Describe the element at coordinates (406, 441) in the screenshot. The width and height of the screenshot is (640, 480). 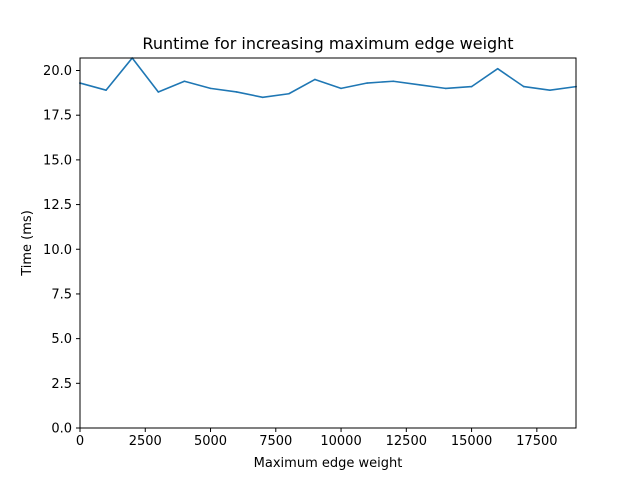
I see `x-tick-label: 12500` at that location.